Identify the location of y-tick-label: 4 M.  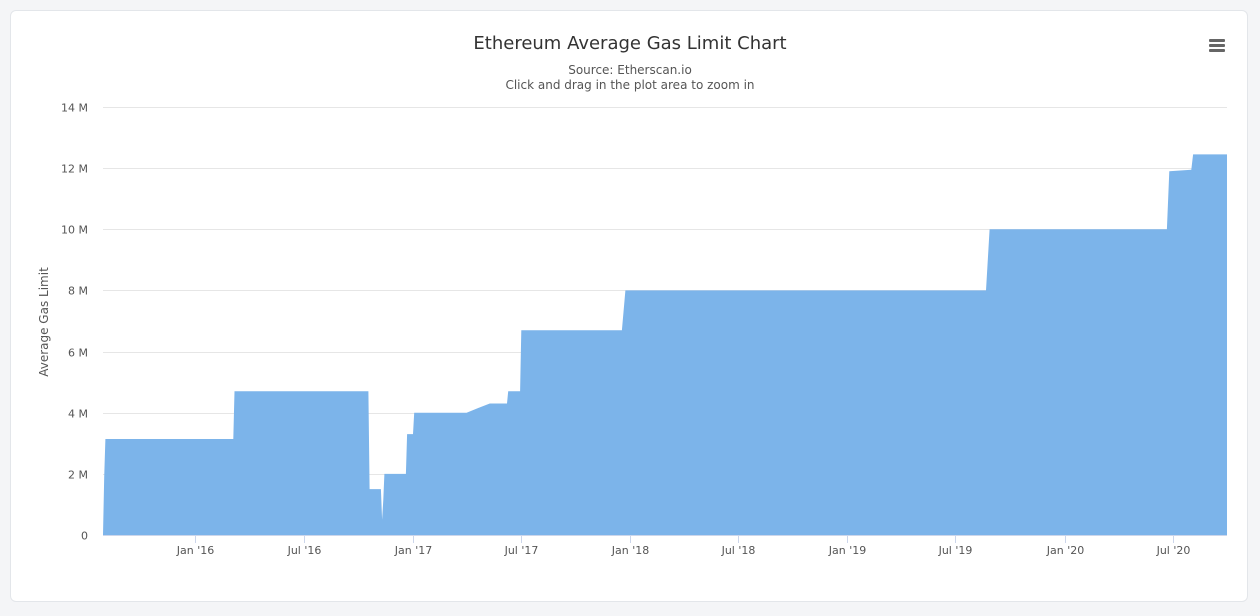
(78, 414).